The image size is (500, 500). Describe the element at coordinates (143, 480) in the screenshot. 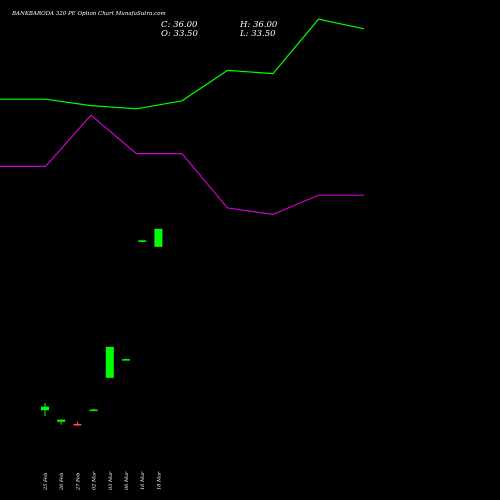

I see `x-tick-label: 16 Mar` at that location.